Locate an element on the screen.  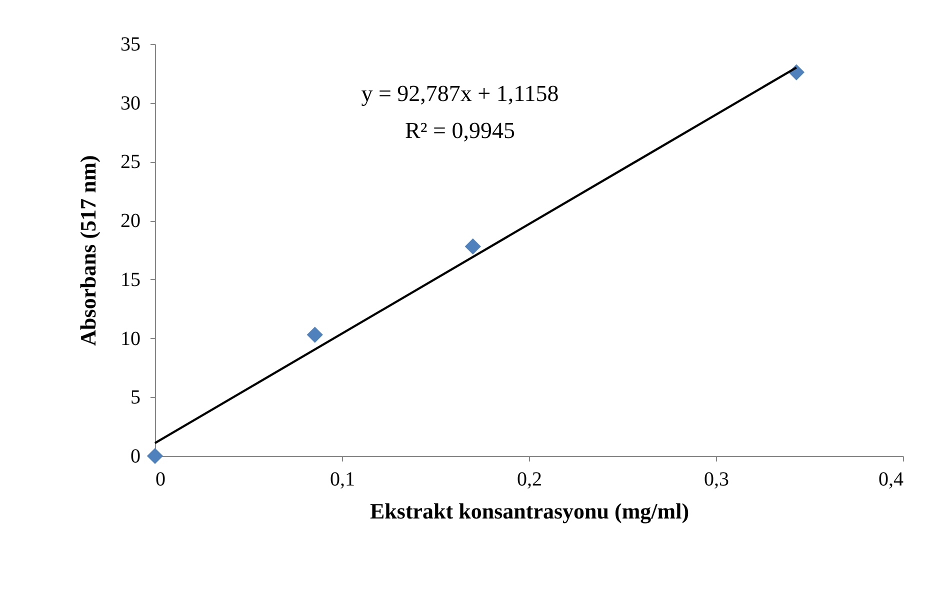
y-tick-label: 20 is located at coordinates (130, 221).